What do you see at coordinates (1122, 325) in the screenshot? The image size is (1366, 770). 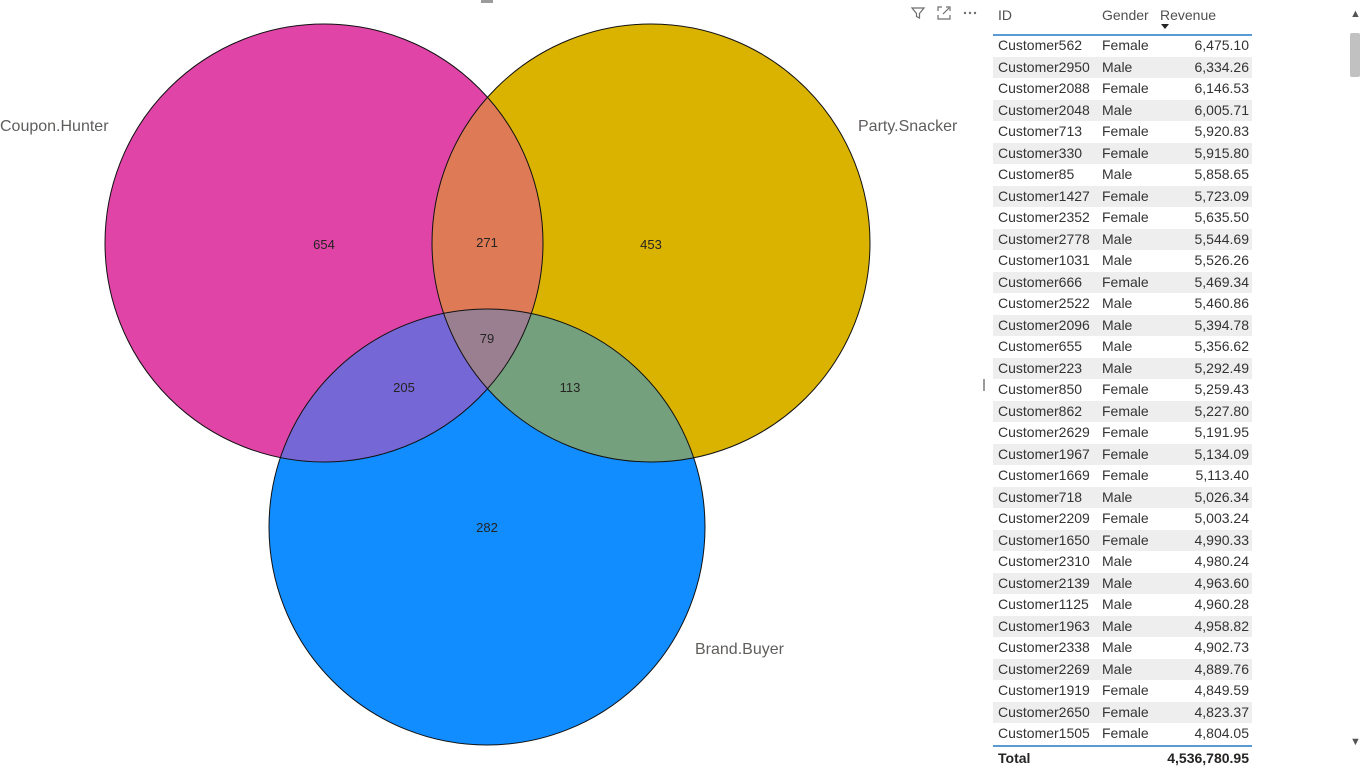 I see `table-row: Customer2096 Male 5,394.78` at bounding box center [1122, 325].